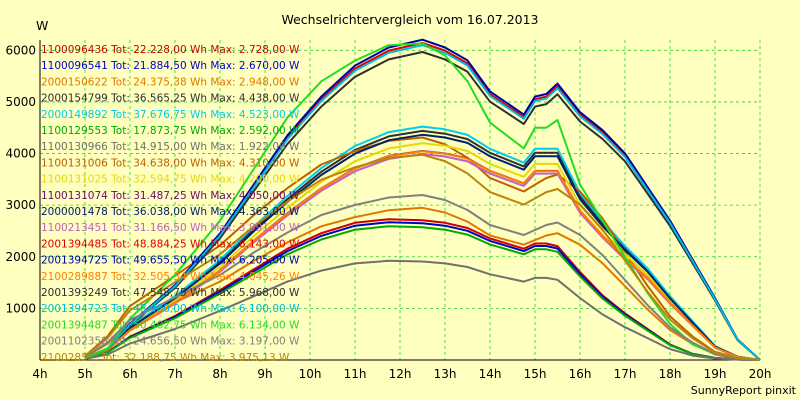  I want to click on y-tick-label: 5000, so click(20, 102).